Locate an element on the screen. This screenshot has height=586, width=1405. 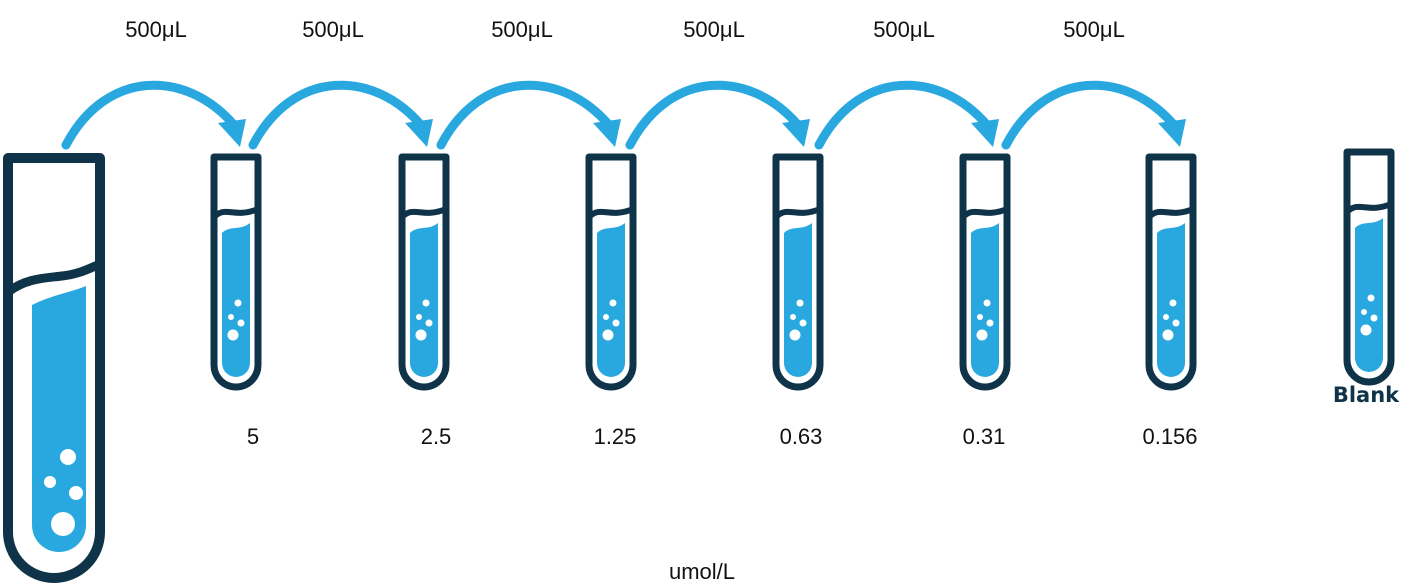
concentration-label: 0.31 is located at coordinates (984, 436).